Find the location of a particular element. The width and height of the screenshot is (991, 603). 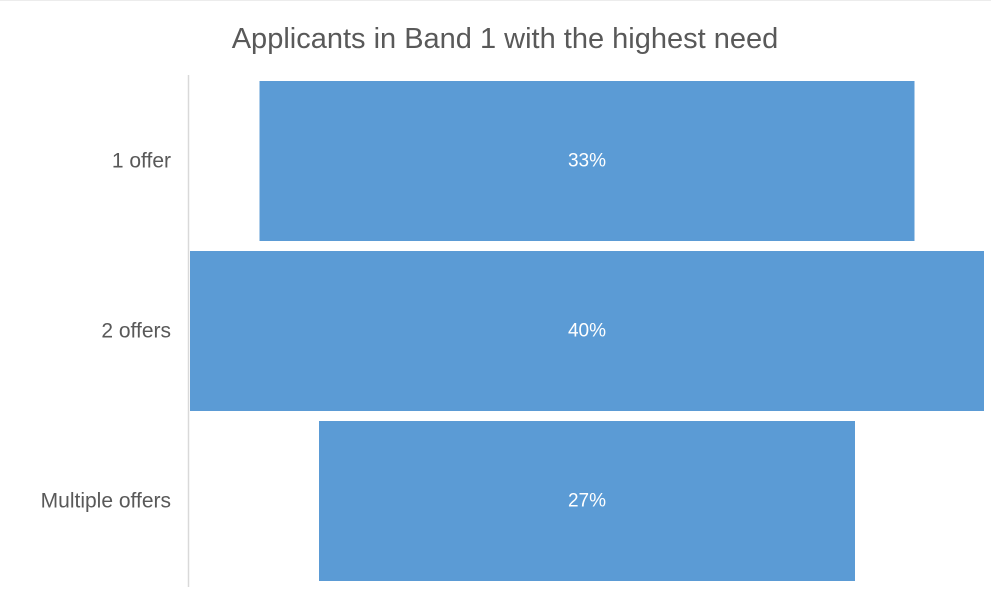

category-label: Multiple offers is located at coordinates (106, 501).